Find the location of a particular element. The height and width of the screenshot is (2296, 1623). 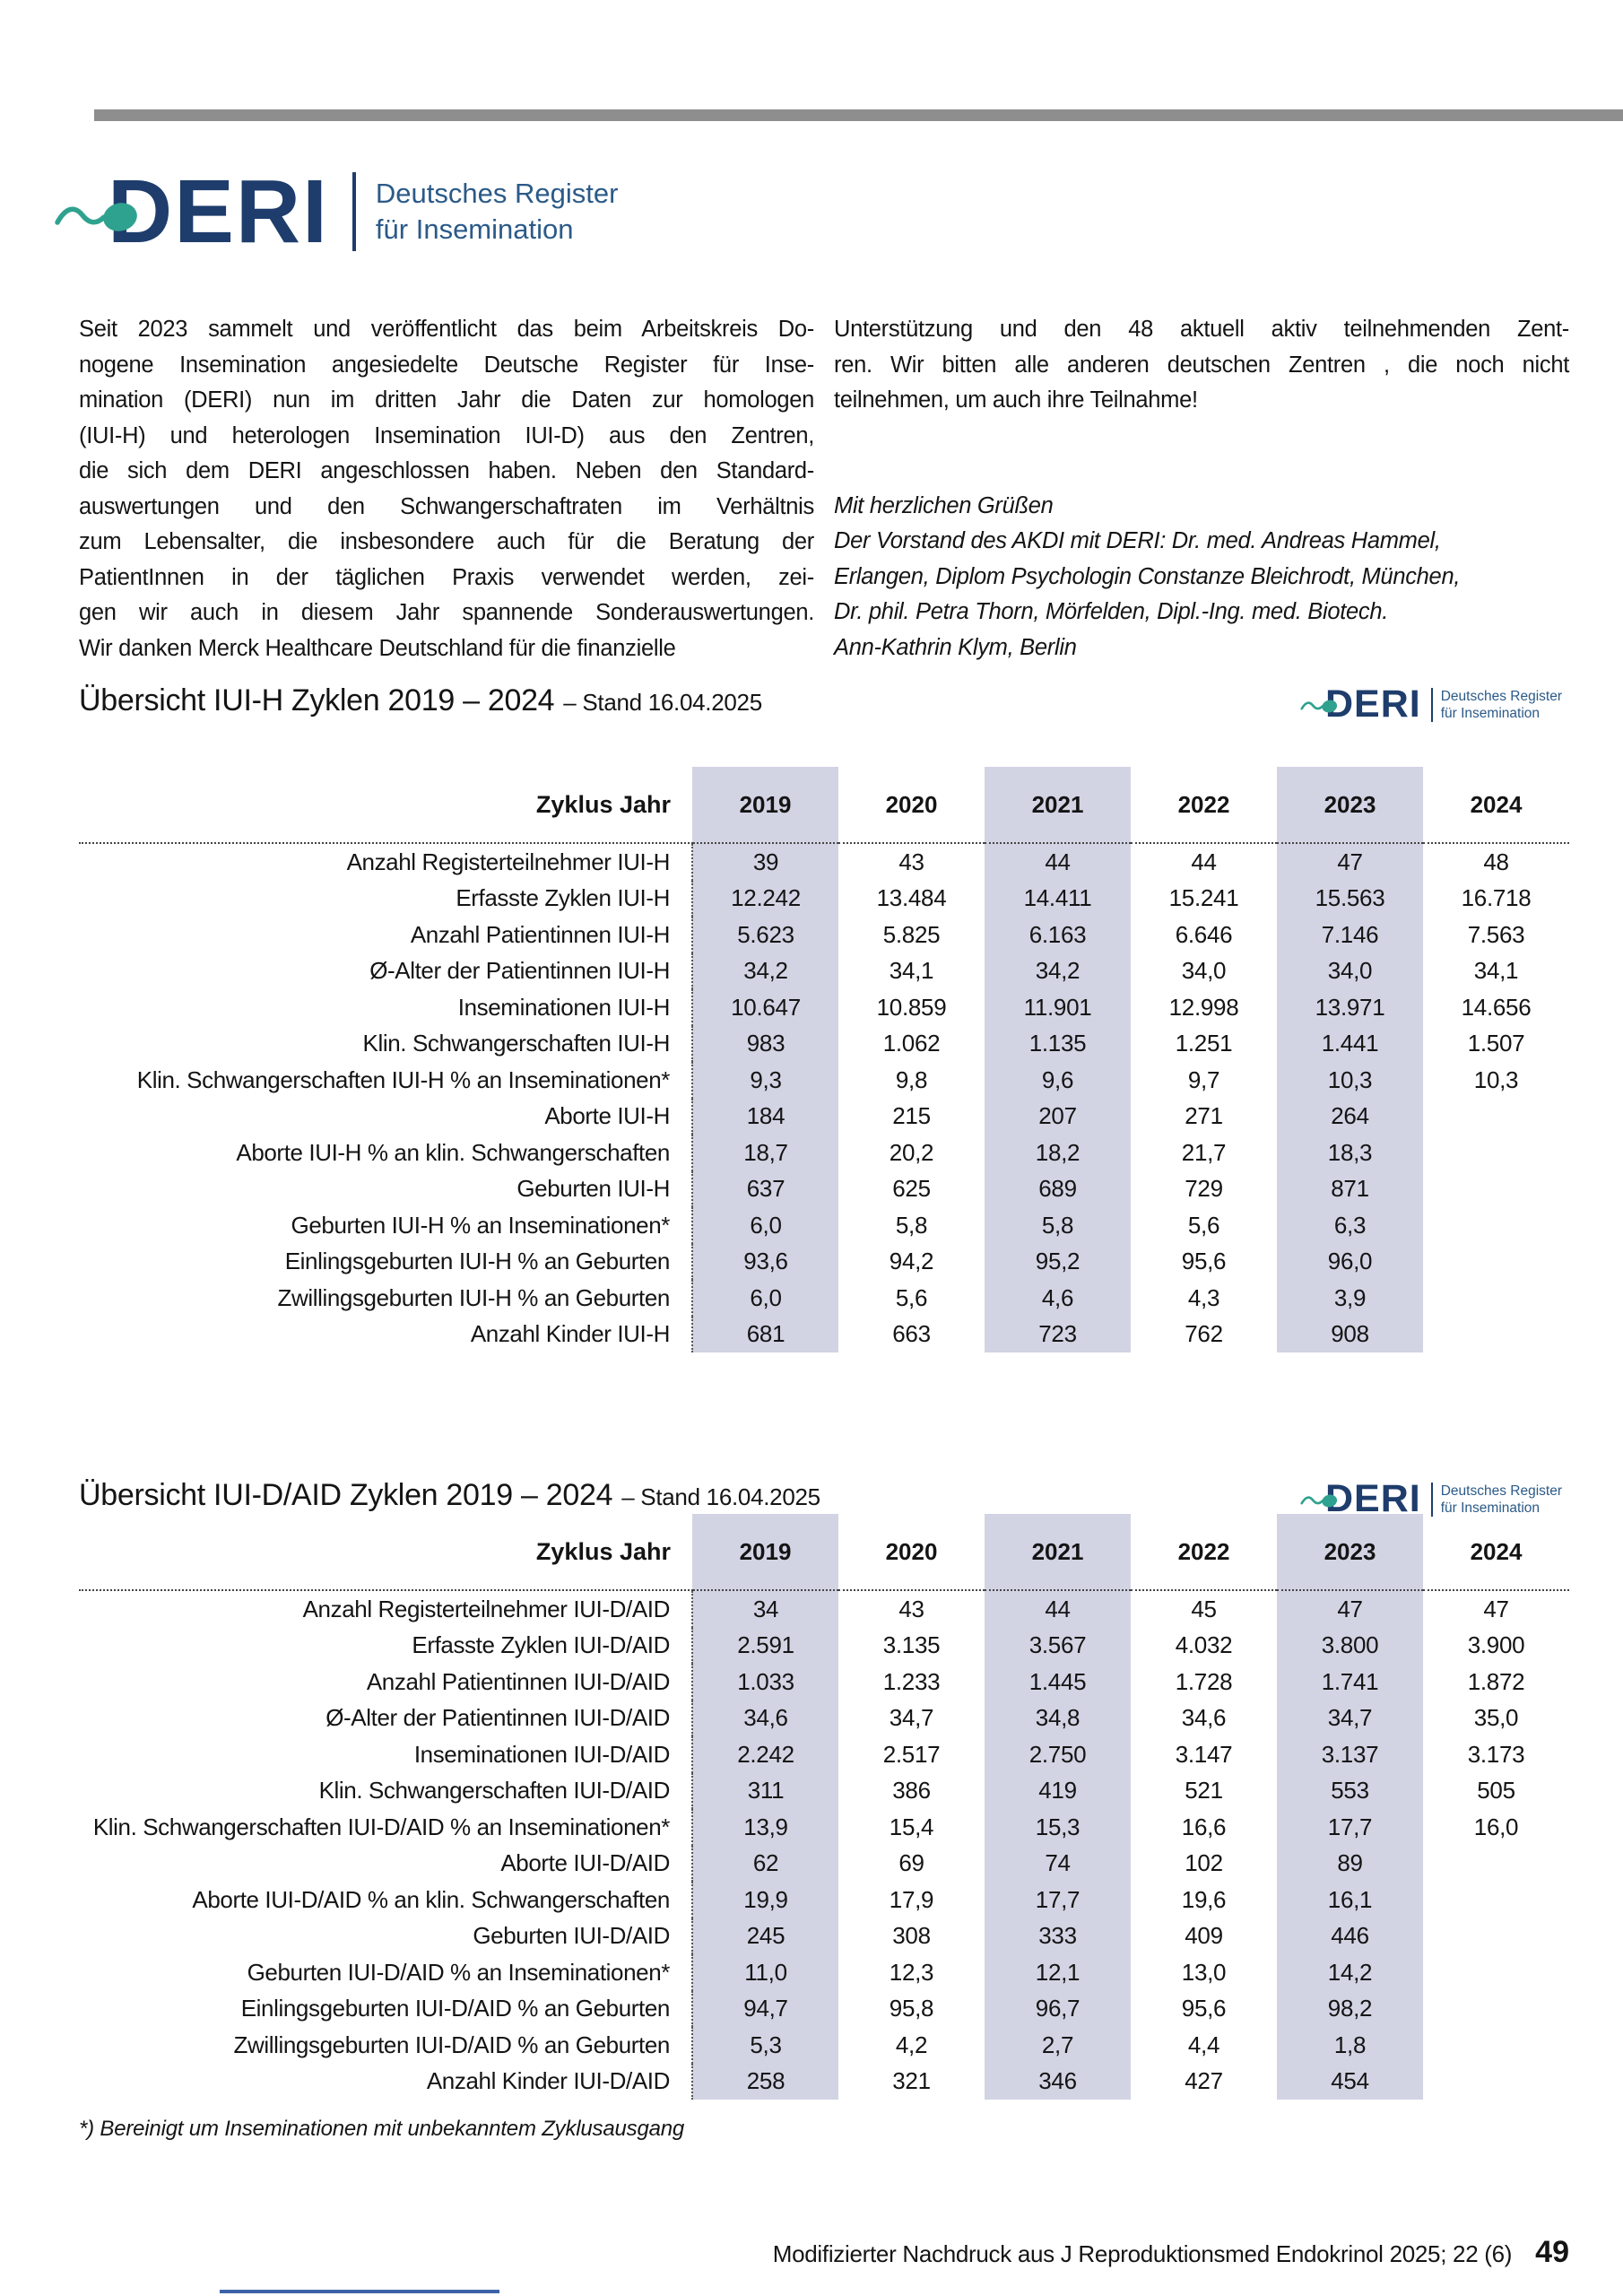

cell-value: 4,3 is located at coordinates (1203, 1297).